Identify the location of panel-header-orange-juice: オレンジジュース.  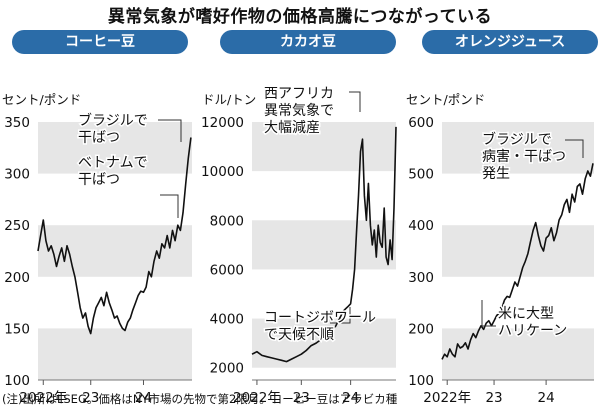
(510, 42).